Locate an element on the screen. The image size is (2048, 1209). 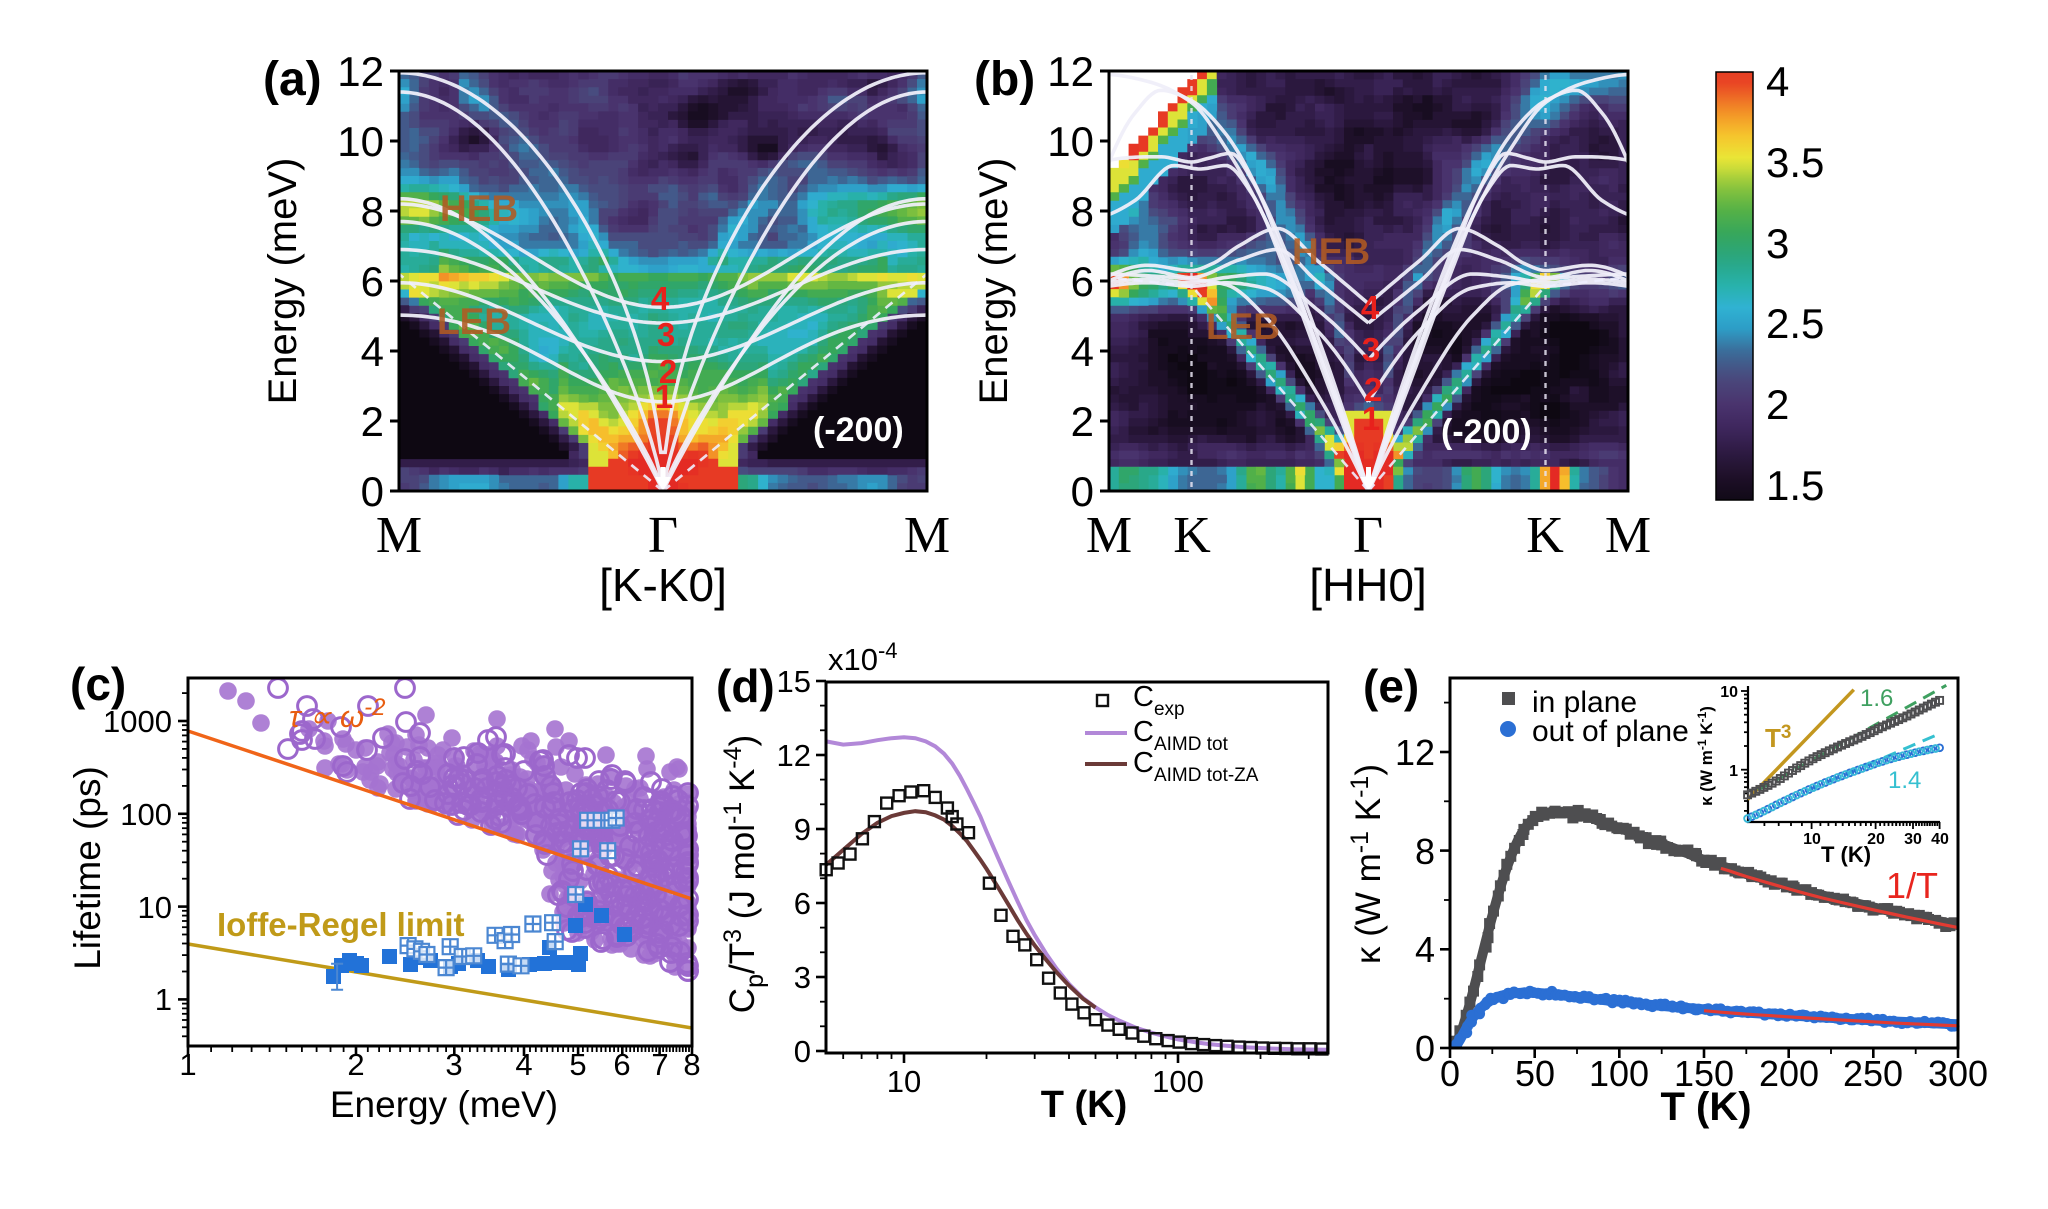
svg-text: Cp/T3 (J mol-1 K-4) is located at coordinates (744, 874).